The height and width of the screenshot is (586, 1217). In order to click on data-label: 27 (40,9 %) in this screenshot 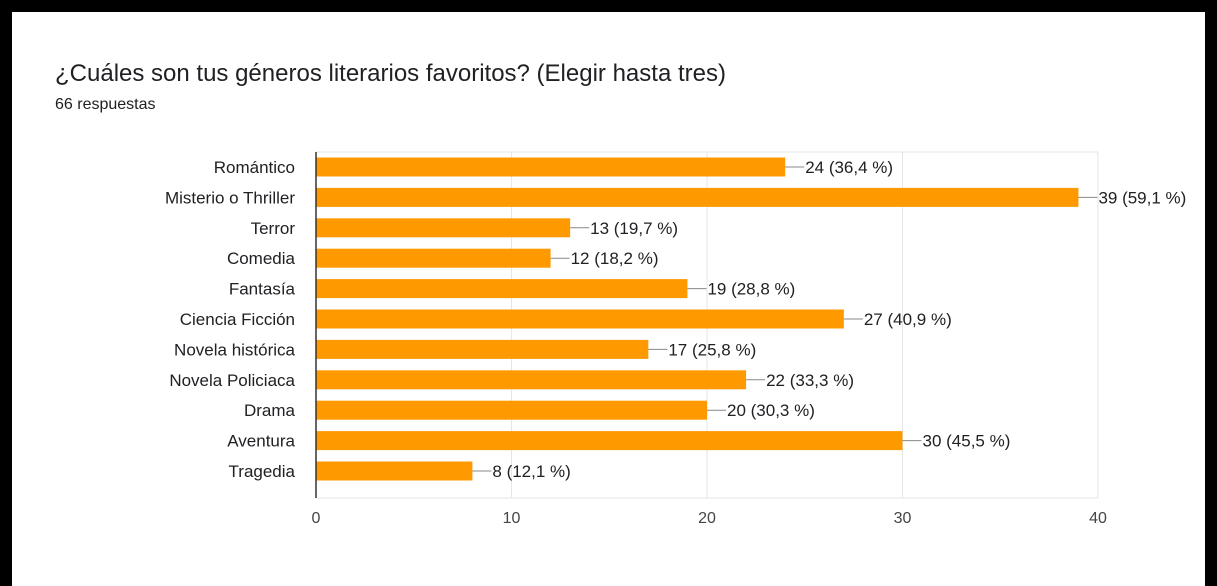, I will do `click(908, 319)`.